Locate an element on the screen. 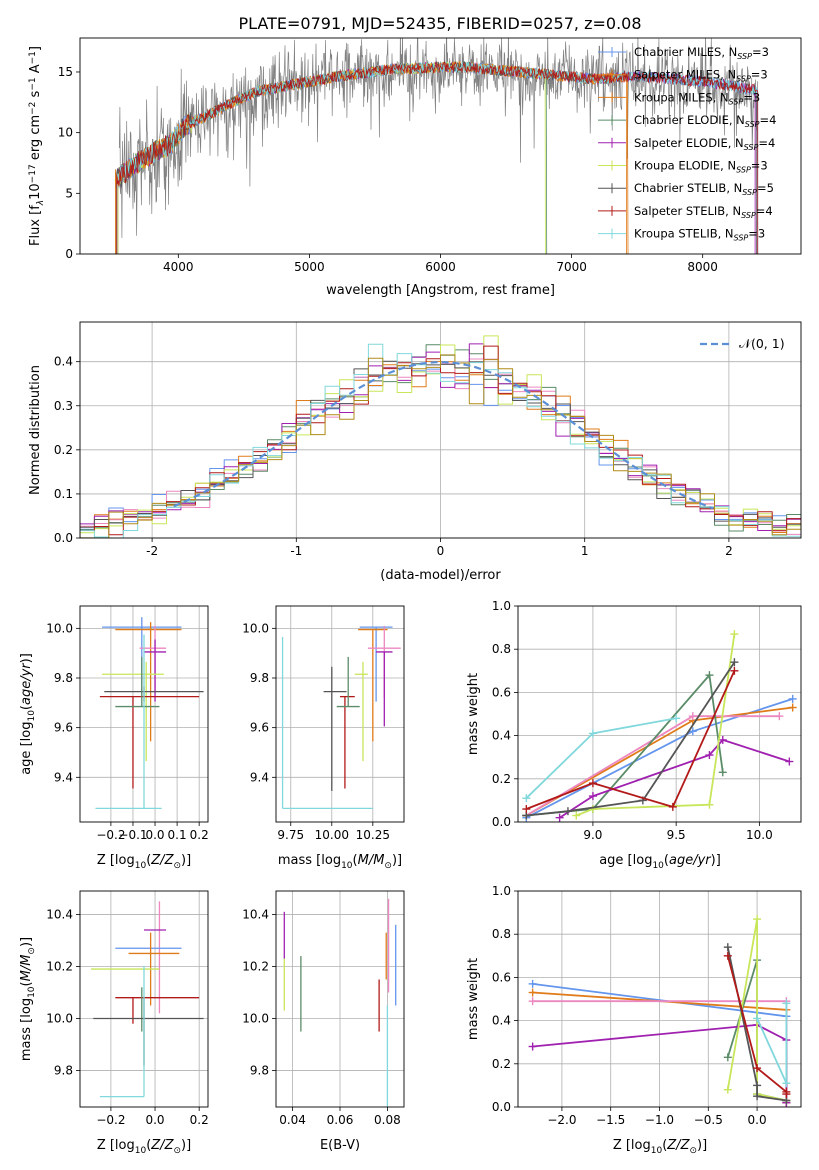  axes-mass_vs_EBV: 0.04 0.06 0.08 9.8 10.0 10.2 10.4 E(B-V) is located at coordinates (323, 1021).